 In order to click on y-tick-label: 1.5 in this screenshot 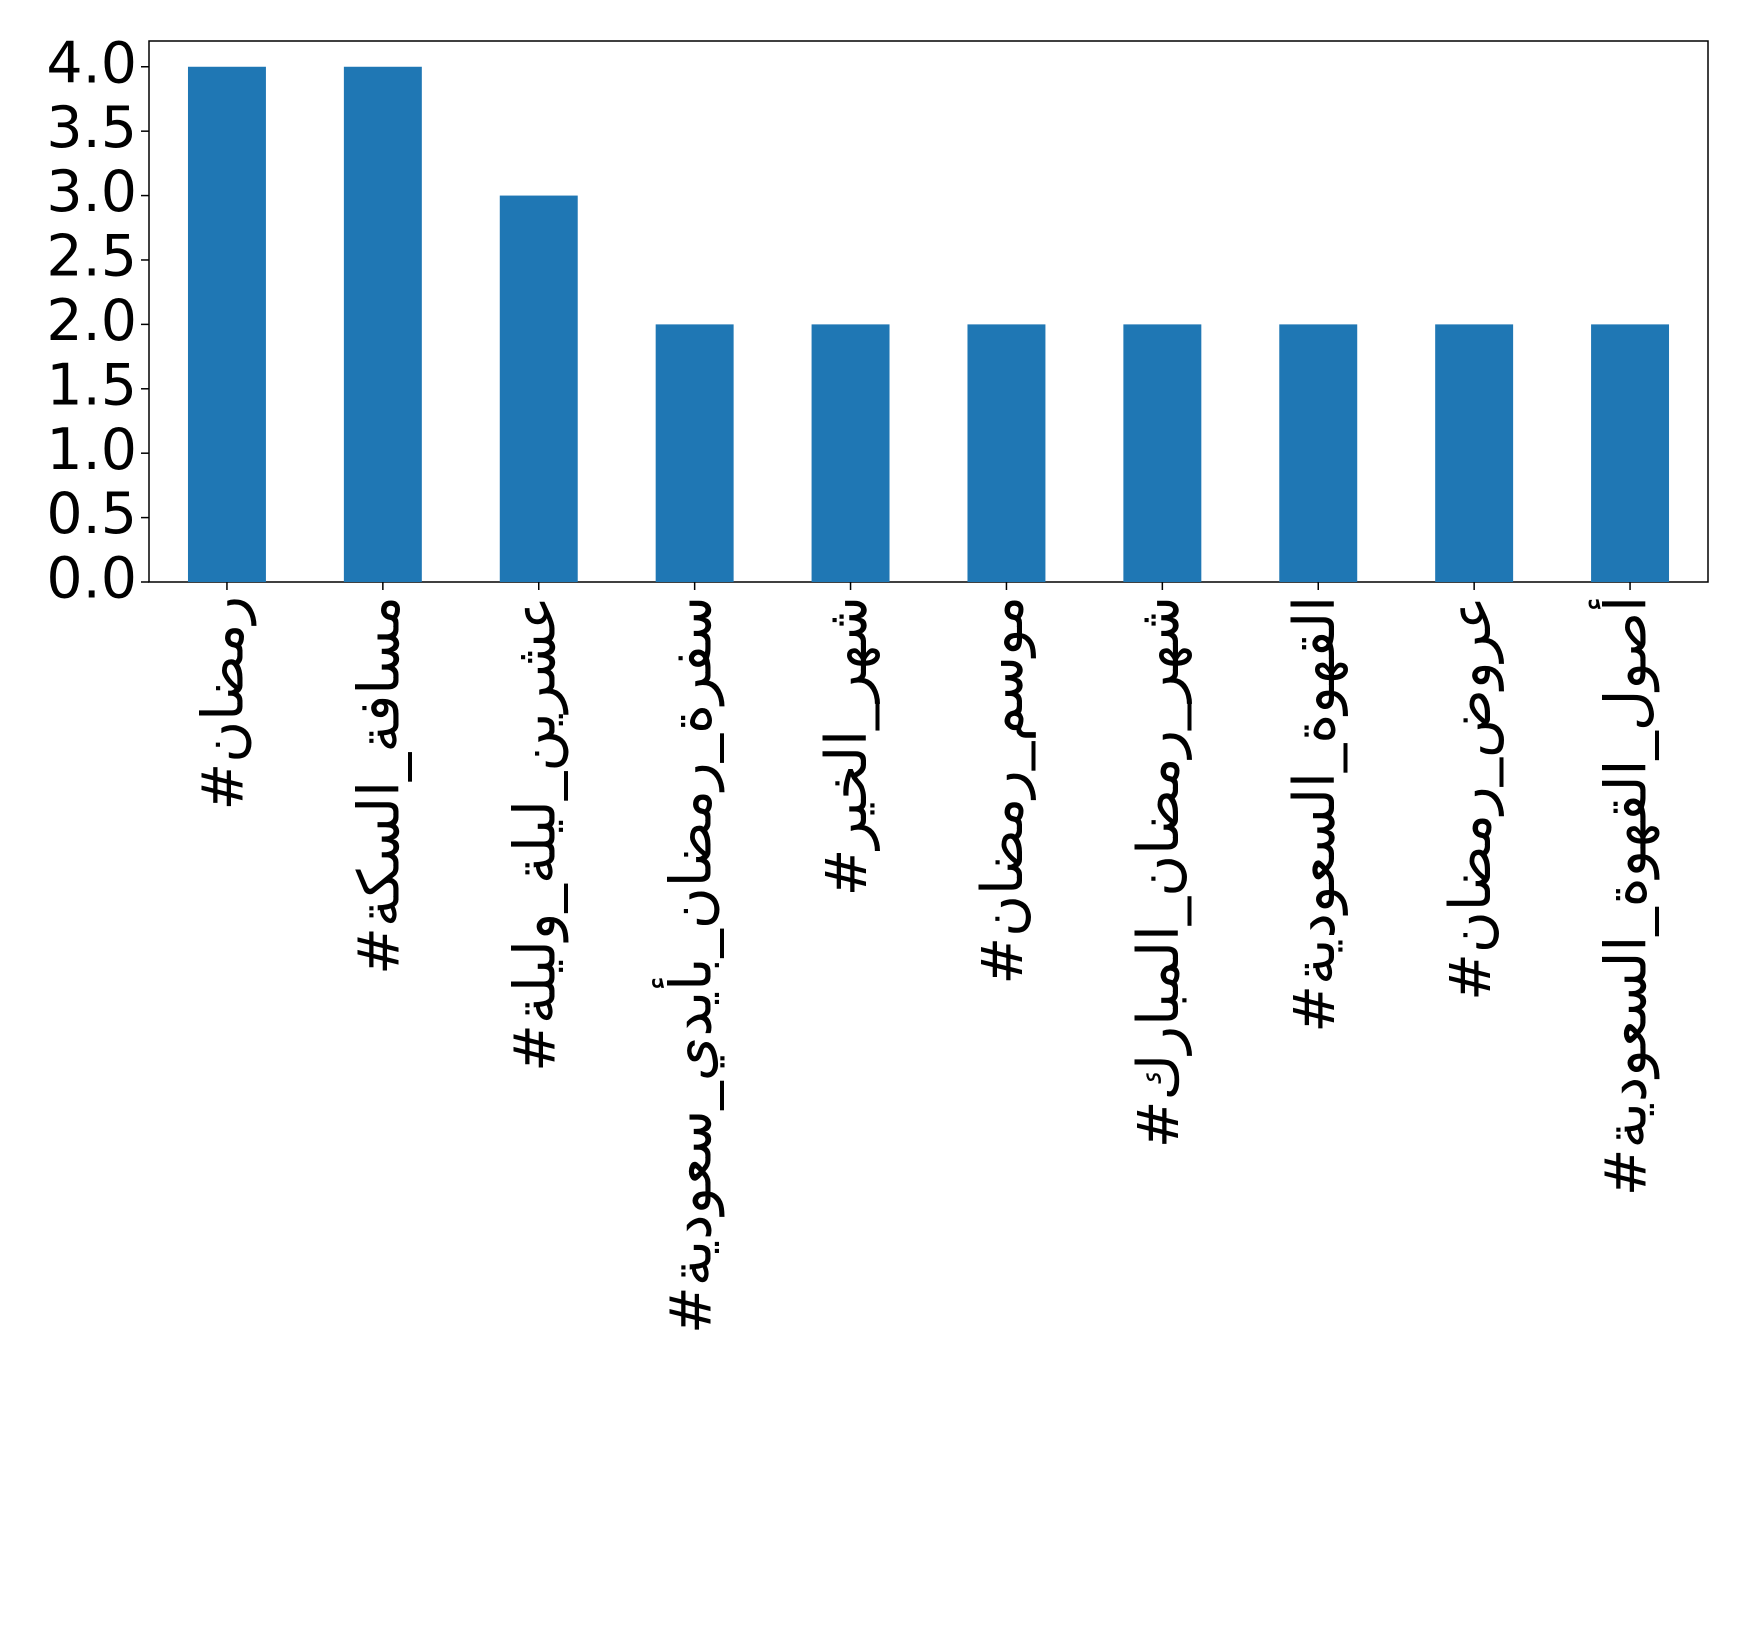, I will do `click(91, 385)`.